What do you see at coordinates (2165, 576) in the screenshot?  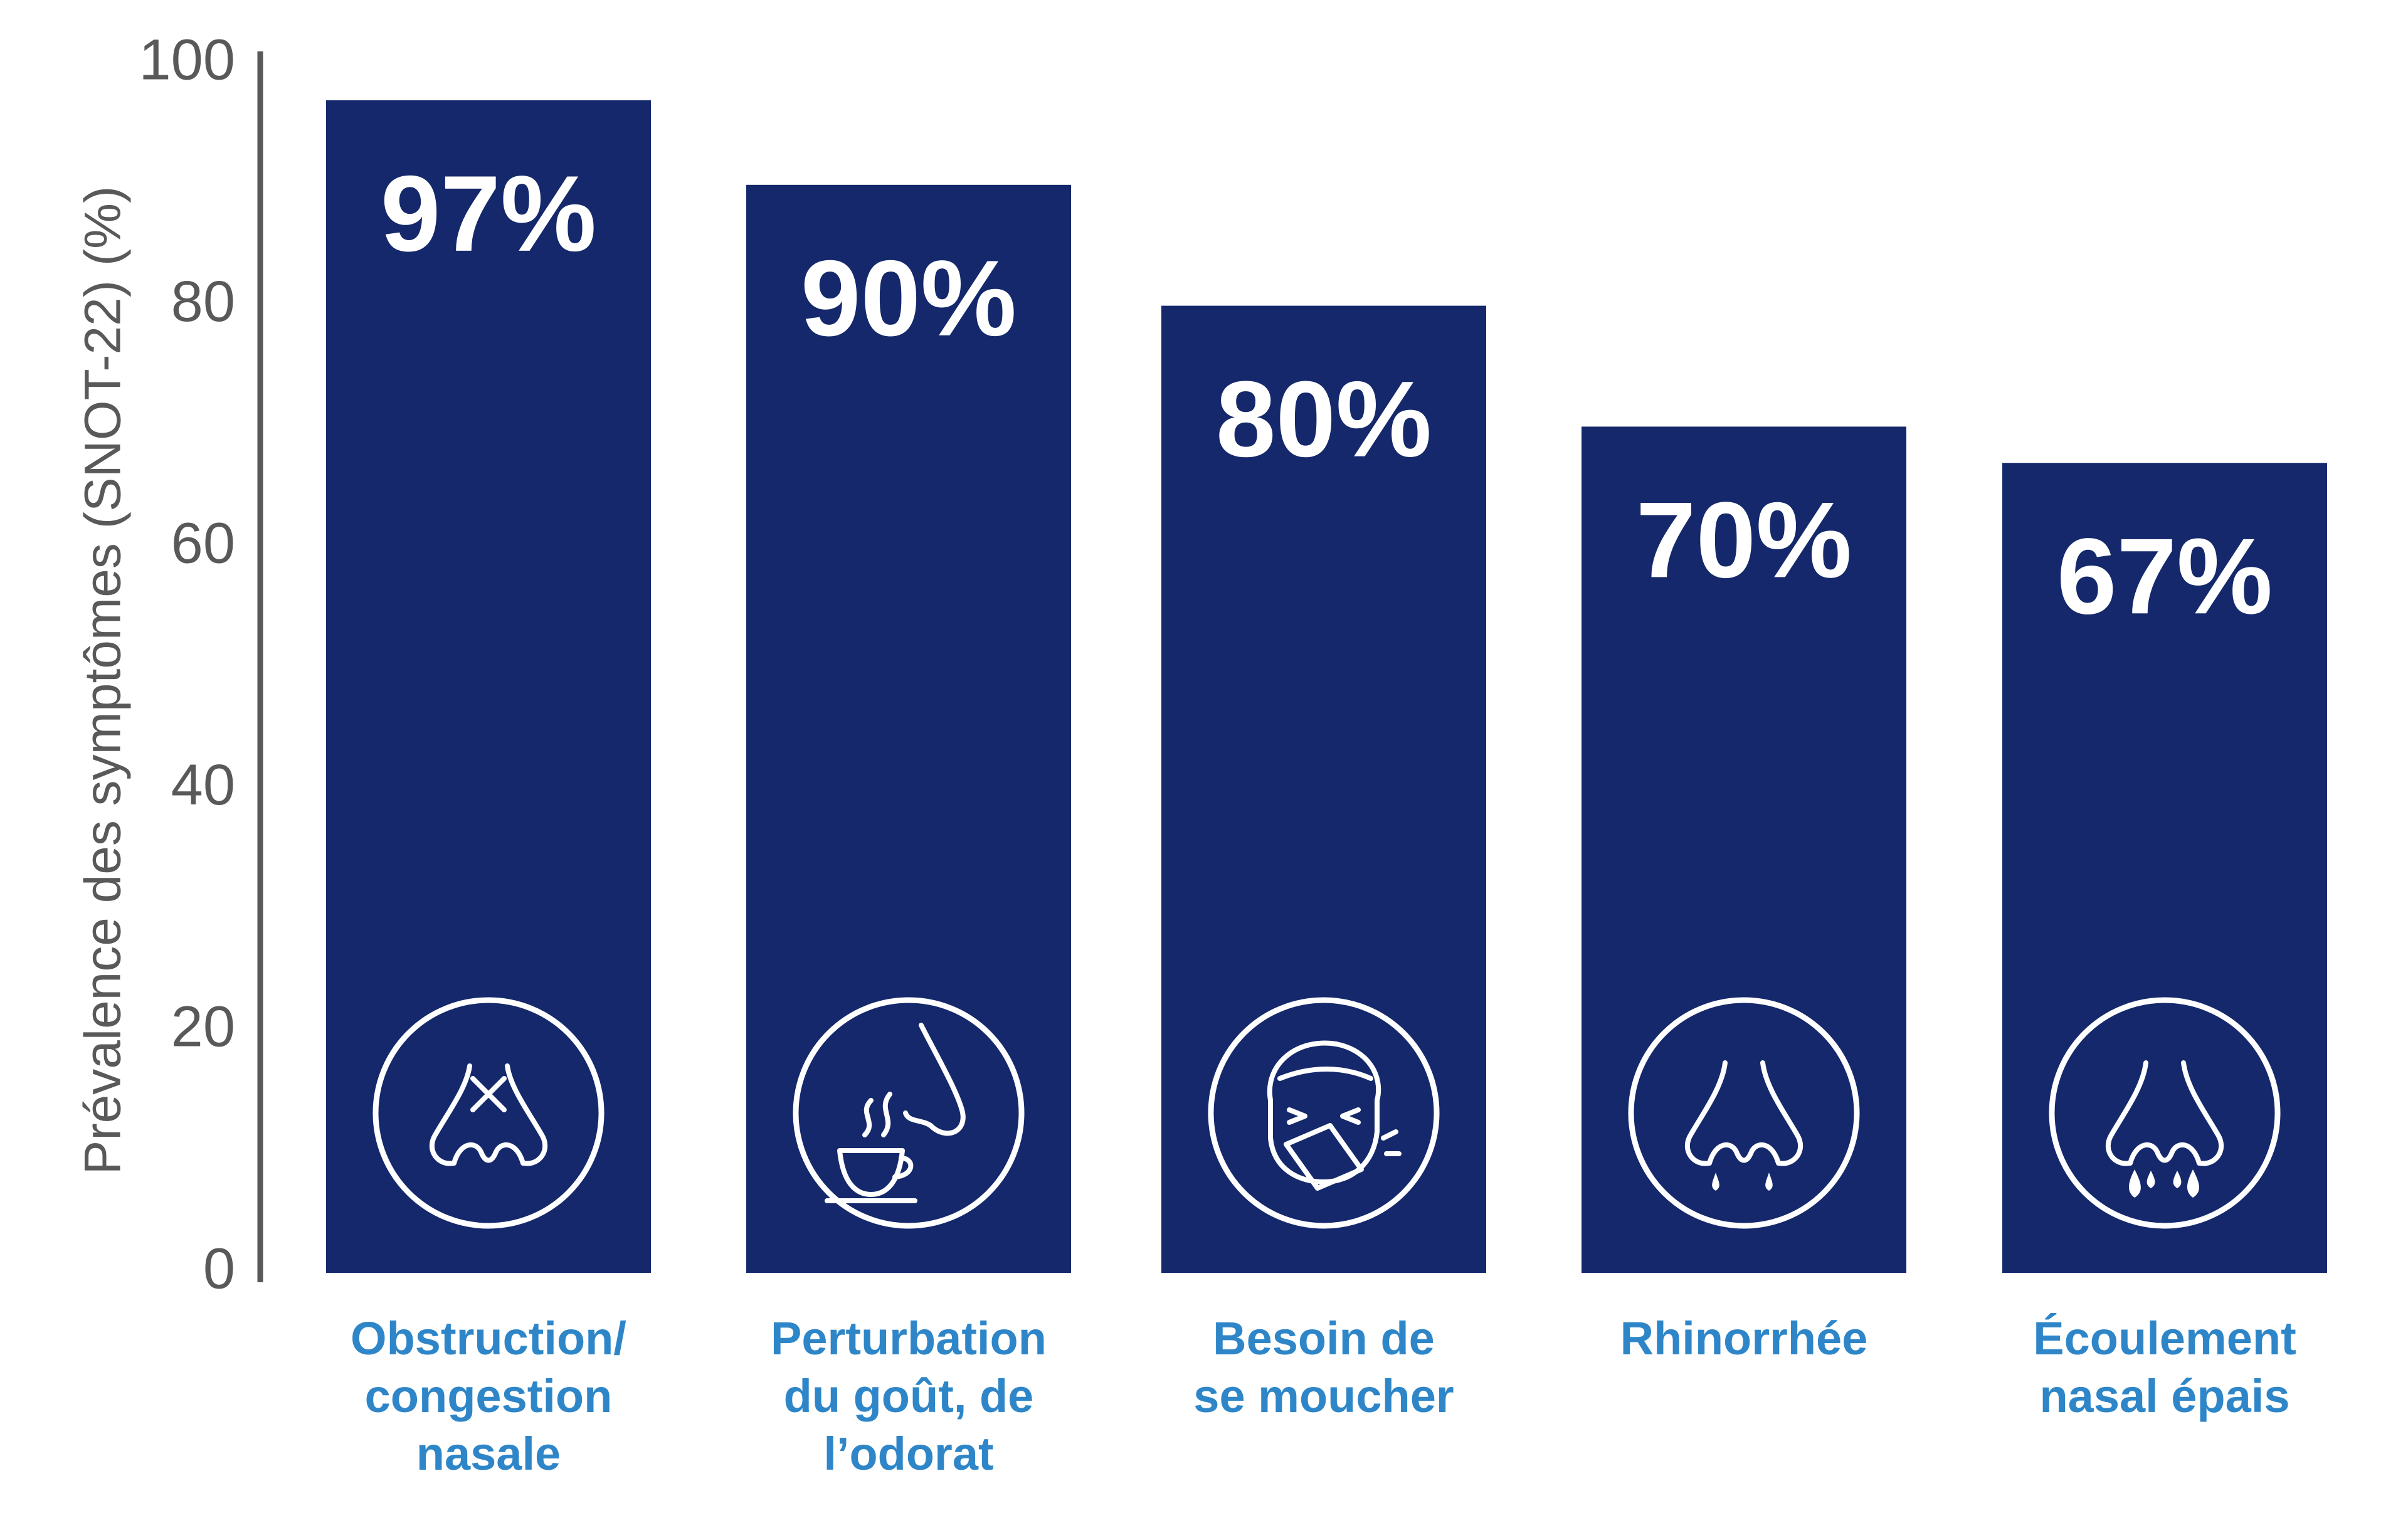 I see `bar-value-label: 67%` at bounding box center [2165, 576].